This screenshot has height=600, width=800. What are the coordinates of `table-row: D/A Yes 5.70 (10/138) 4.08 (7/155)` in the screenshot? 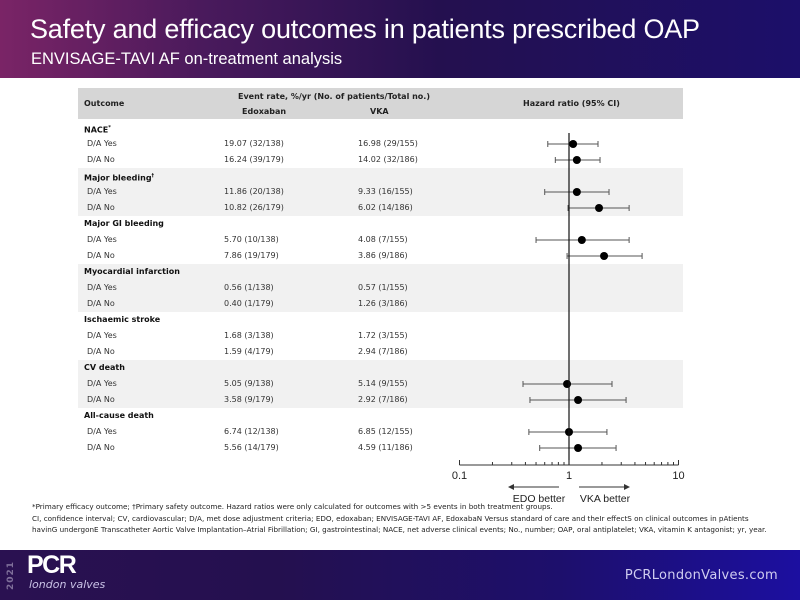 It's located at (380, 240).